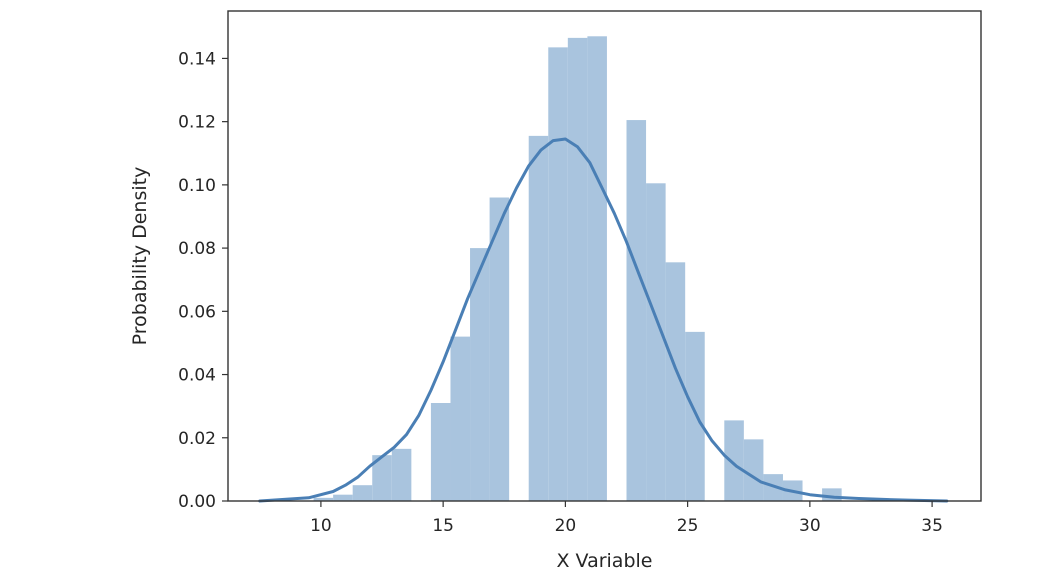 The image size is (1050, 588). I want to click on x-tick-label: 10, so click(321, 526).